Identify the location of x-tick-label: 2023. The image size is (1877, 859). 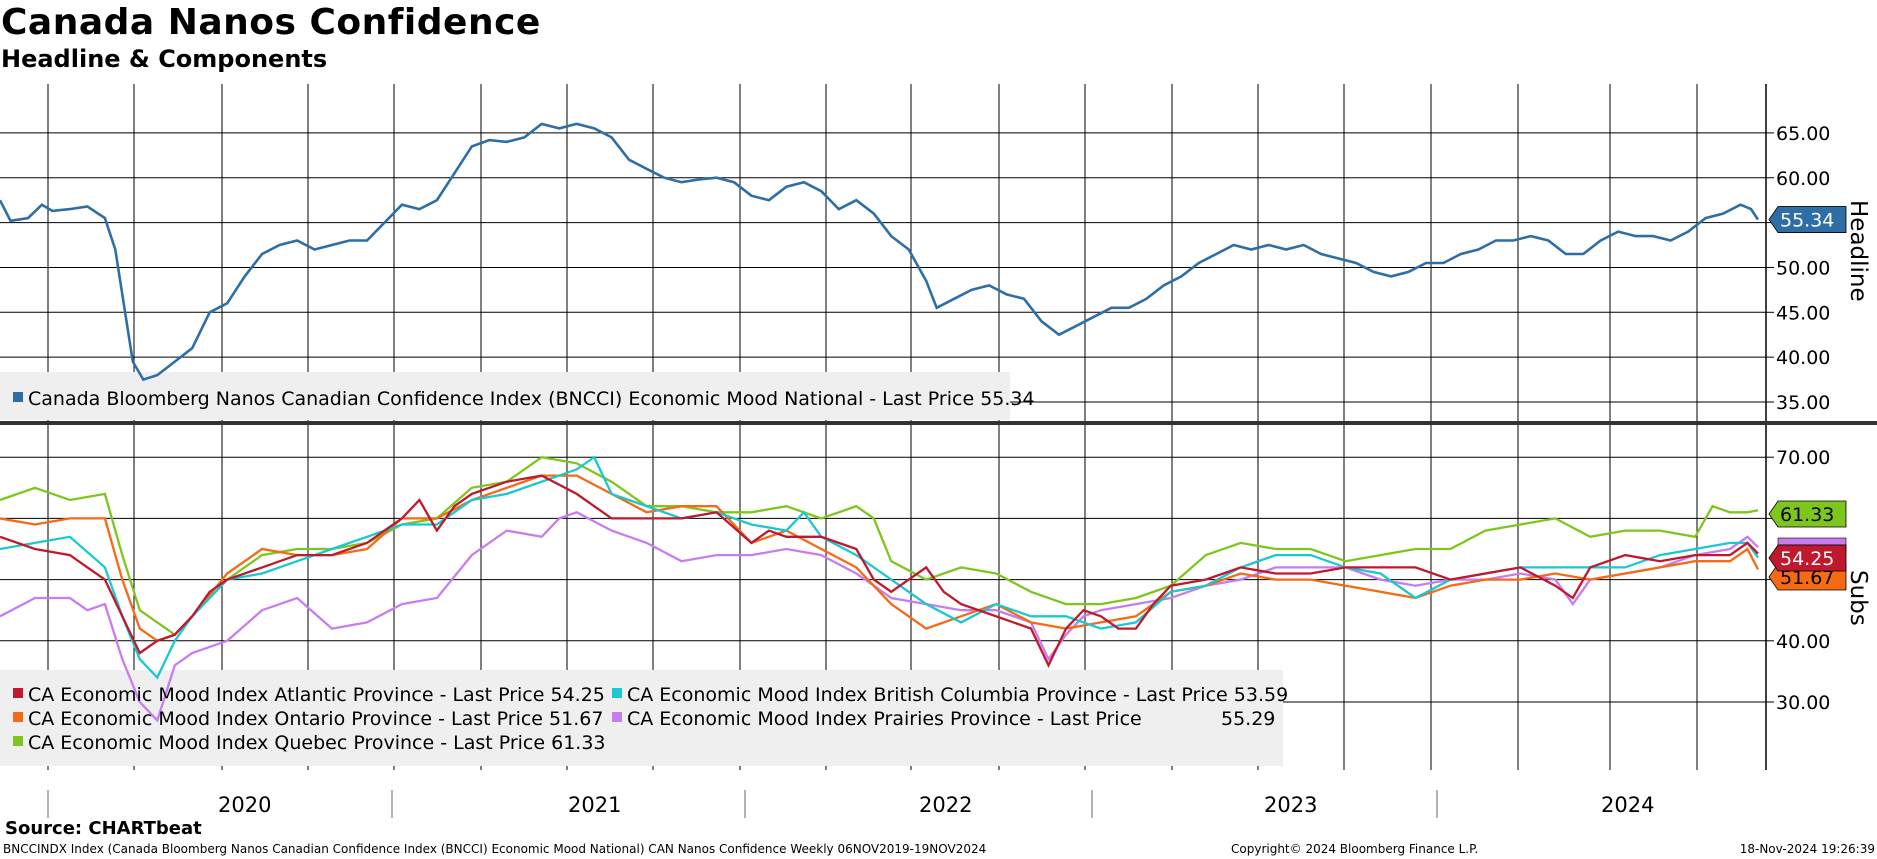
(1290, 805).